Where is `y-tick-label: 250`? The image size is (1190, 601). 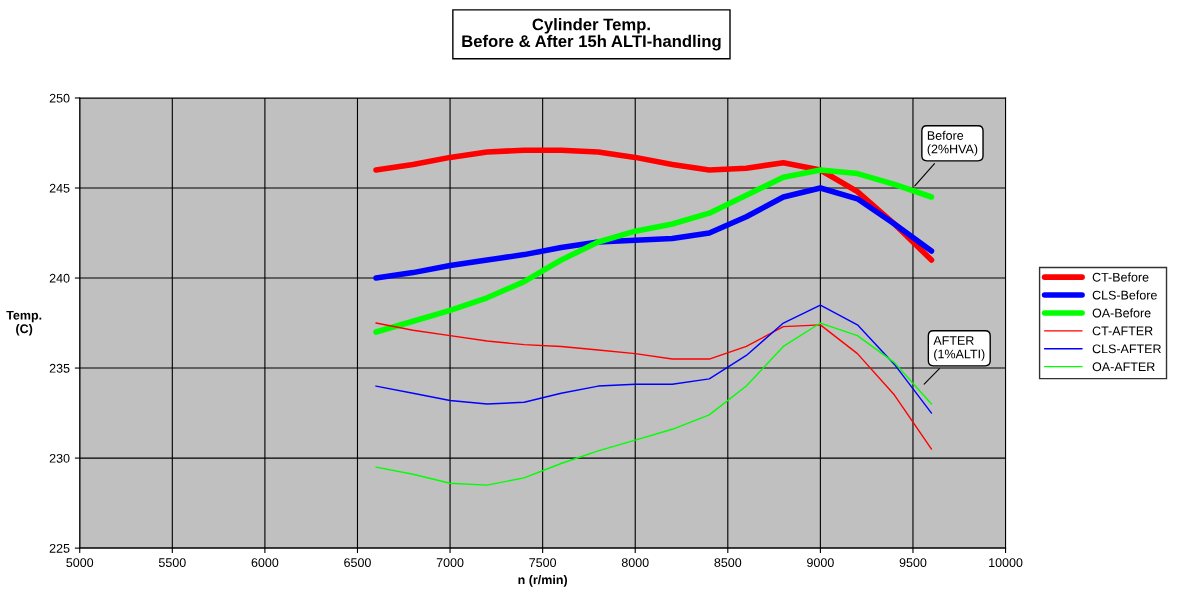
y-tick-label: 250 is located at coordinates (59, 98).